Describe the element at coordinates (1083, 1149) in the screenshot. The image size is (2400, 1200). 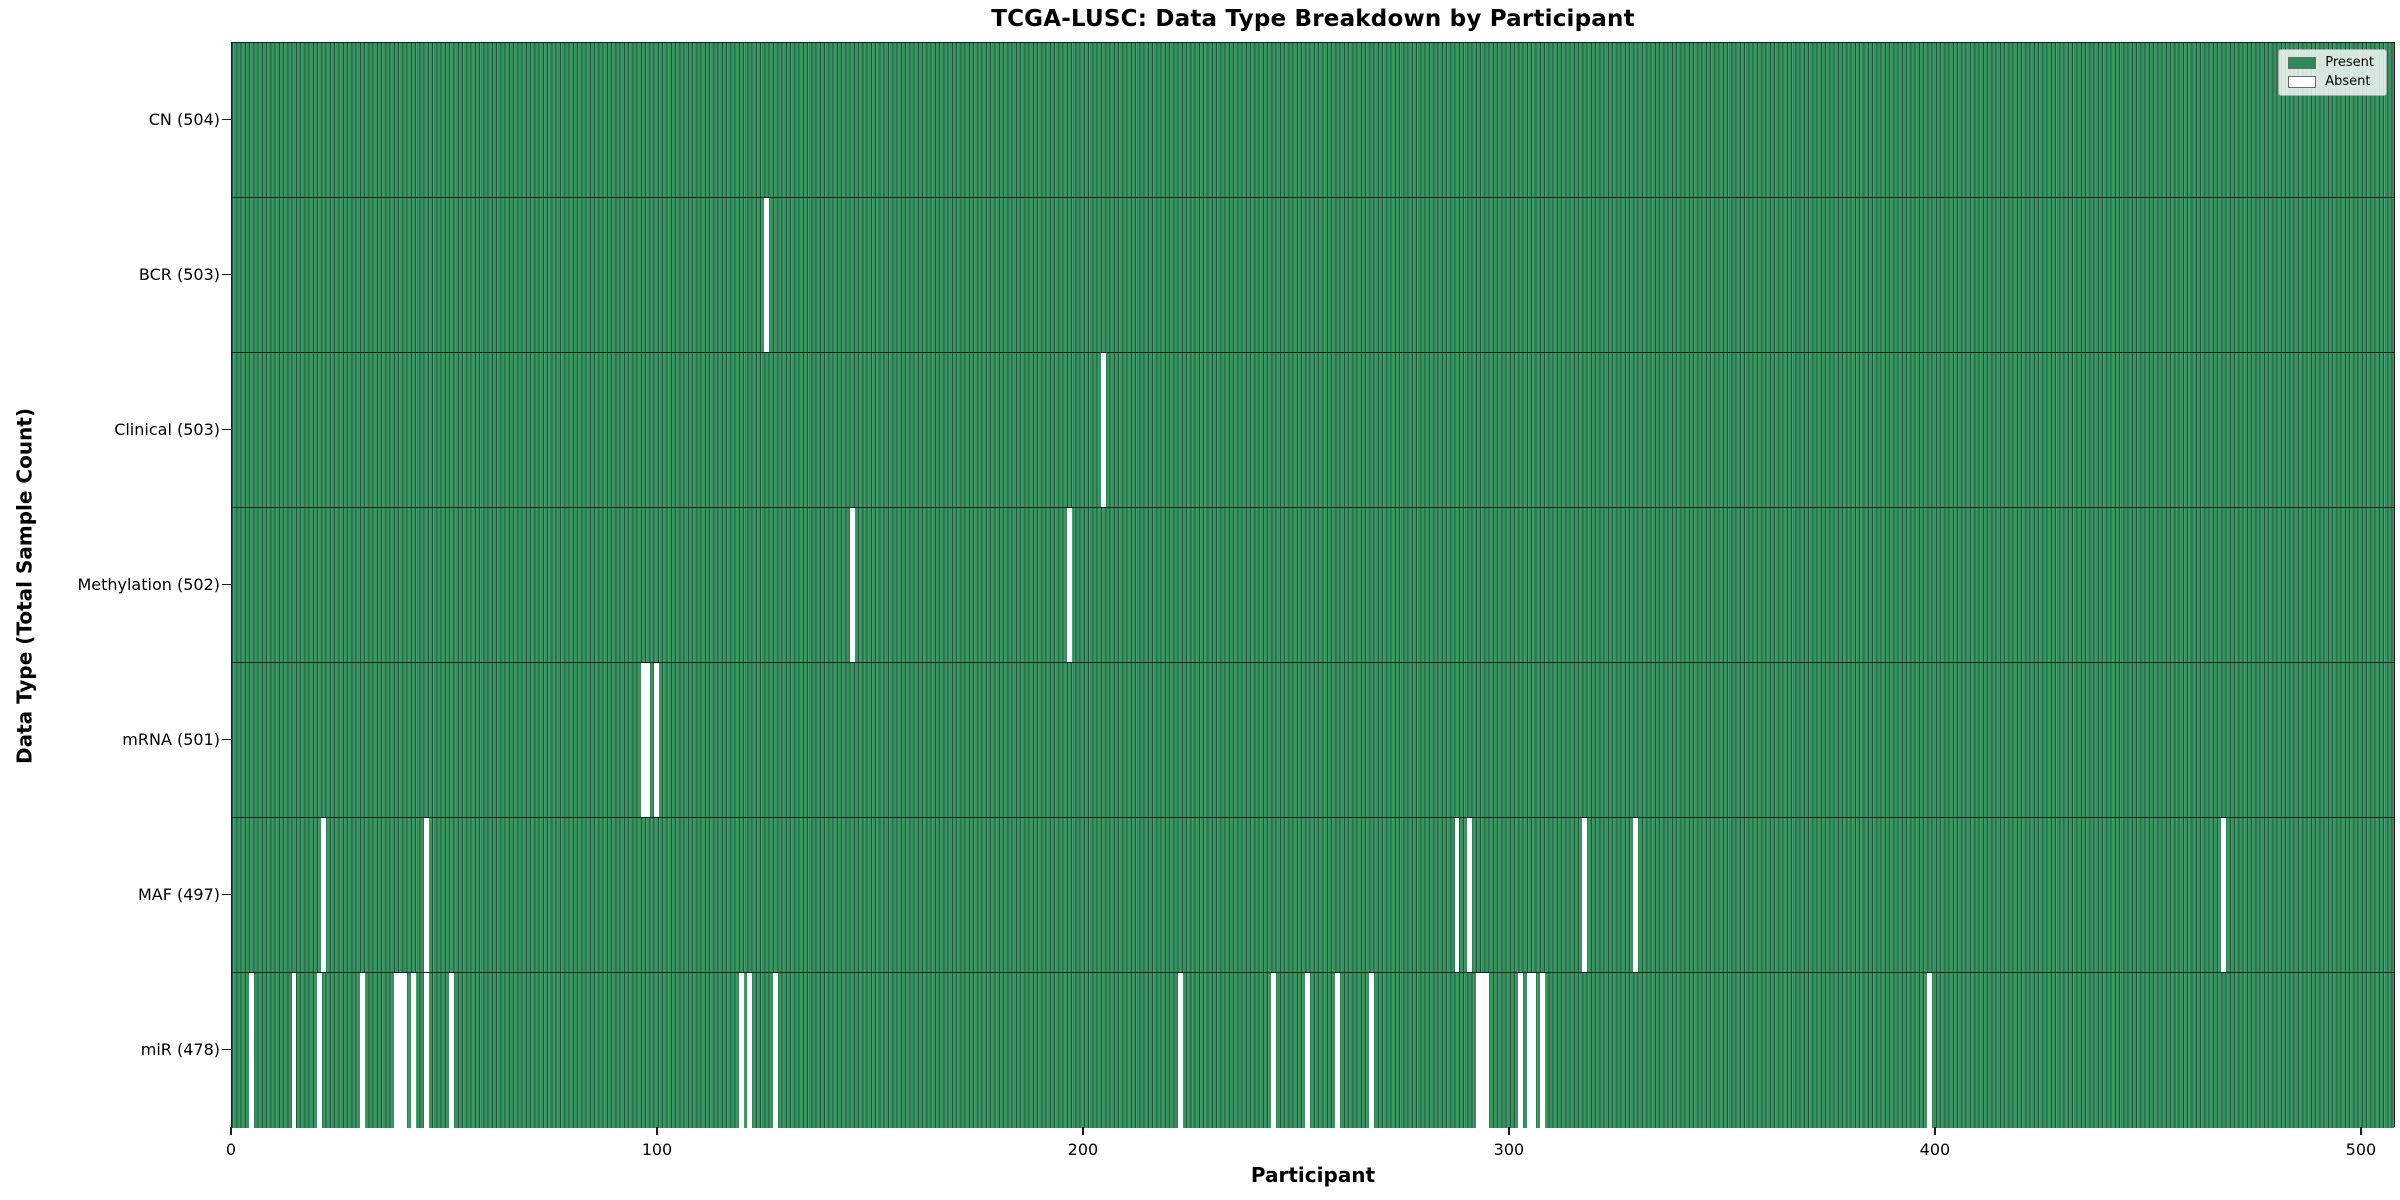
I see `x-tick-label-200: 200` at that location.